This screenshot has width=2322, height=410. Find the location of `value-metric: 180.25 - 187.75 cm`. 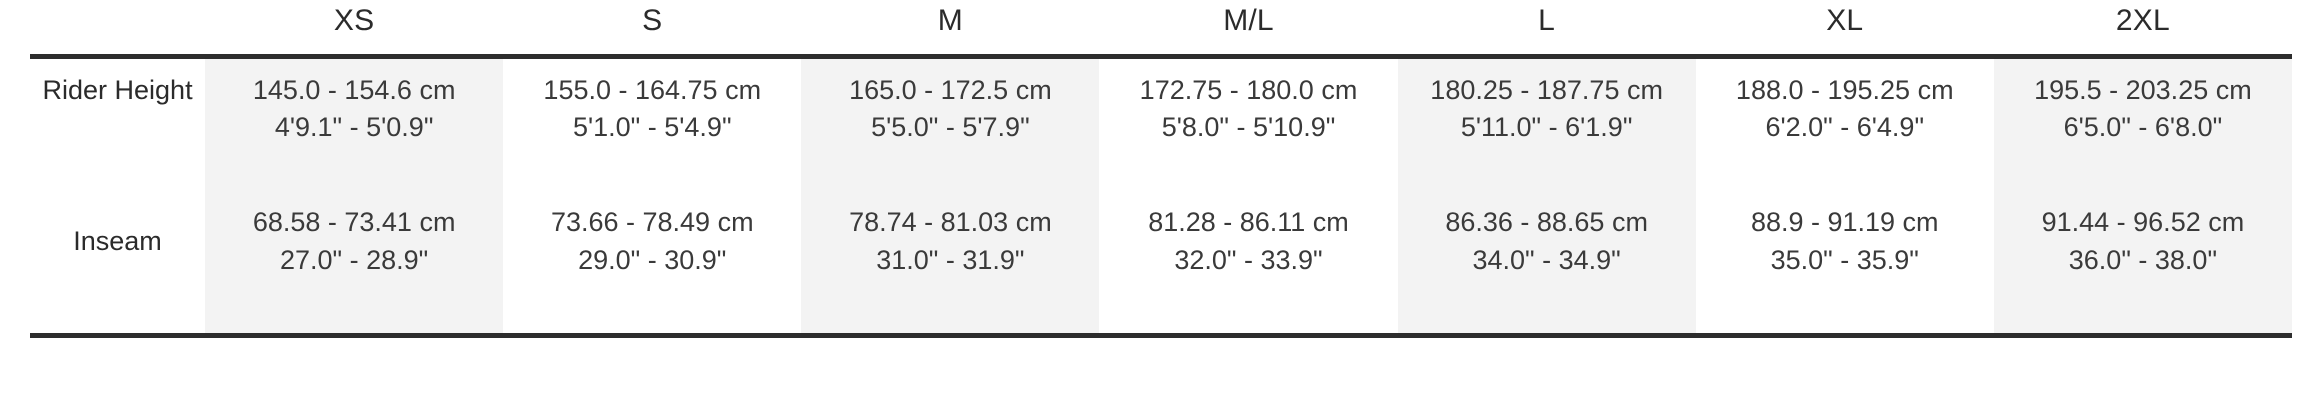

value-metric: 180.25 - 187.75 cm is located at coordinates (1546, 89).